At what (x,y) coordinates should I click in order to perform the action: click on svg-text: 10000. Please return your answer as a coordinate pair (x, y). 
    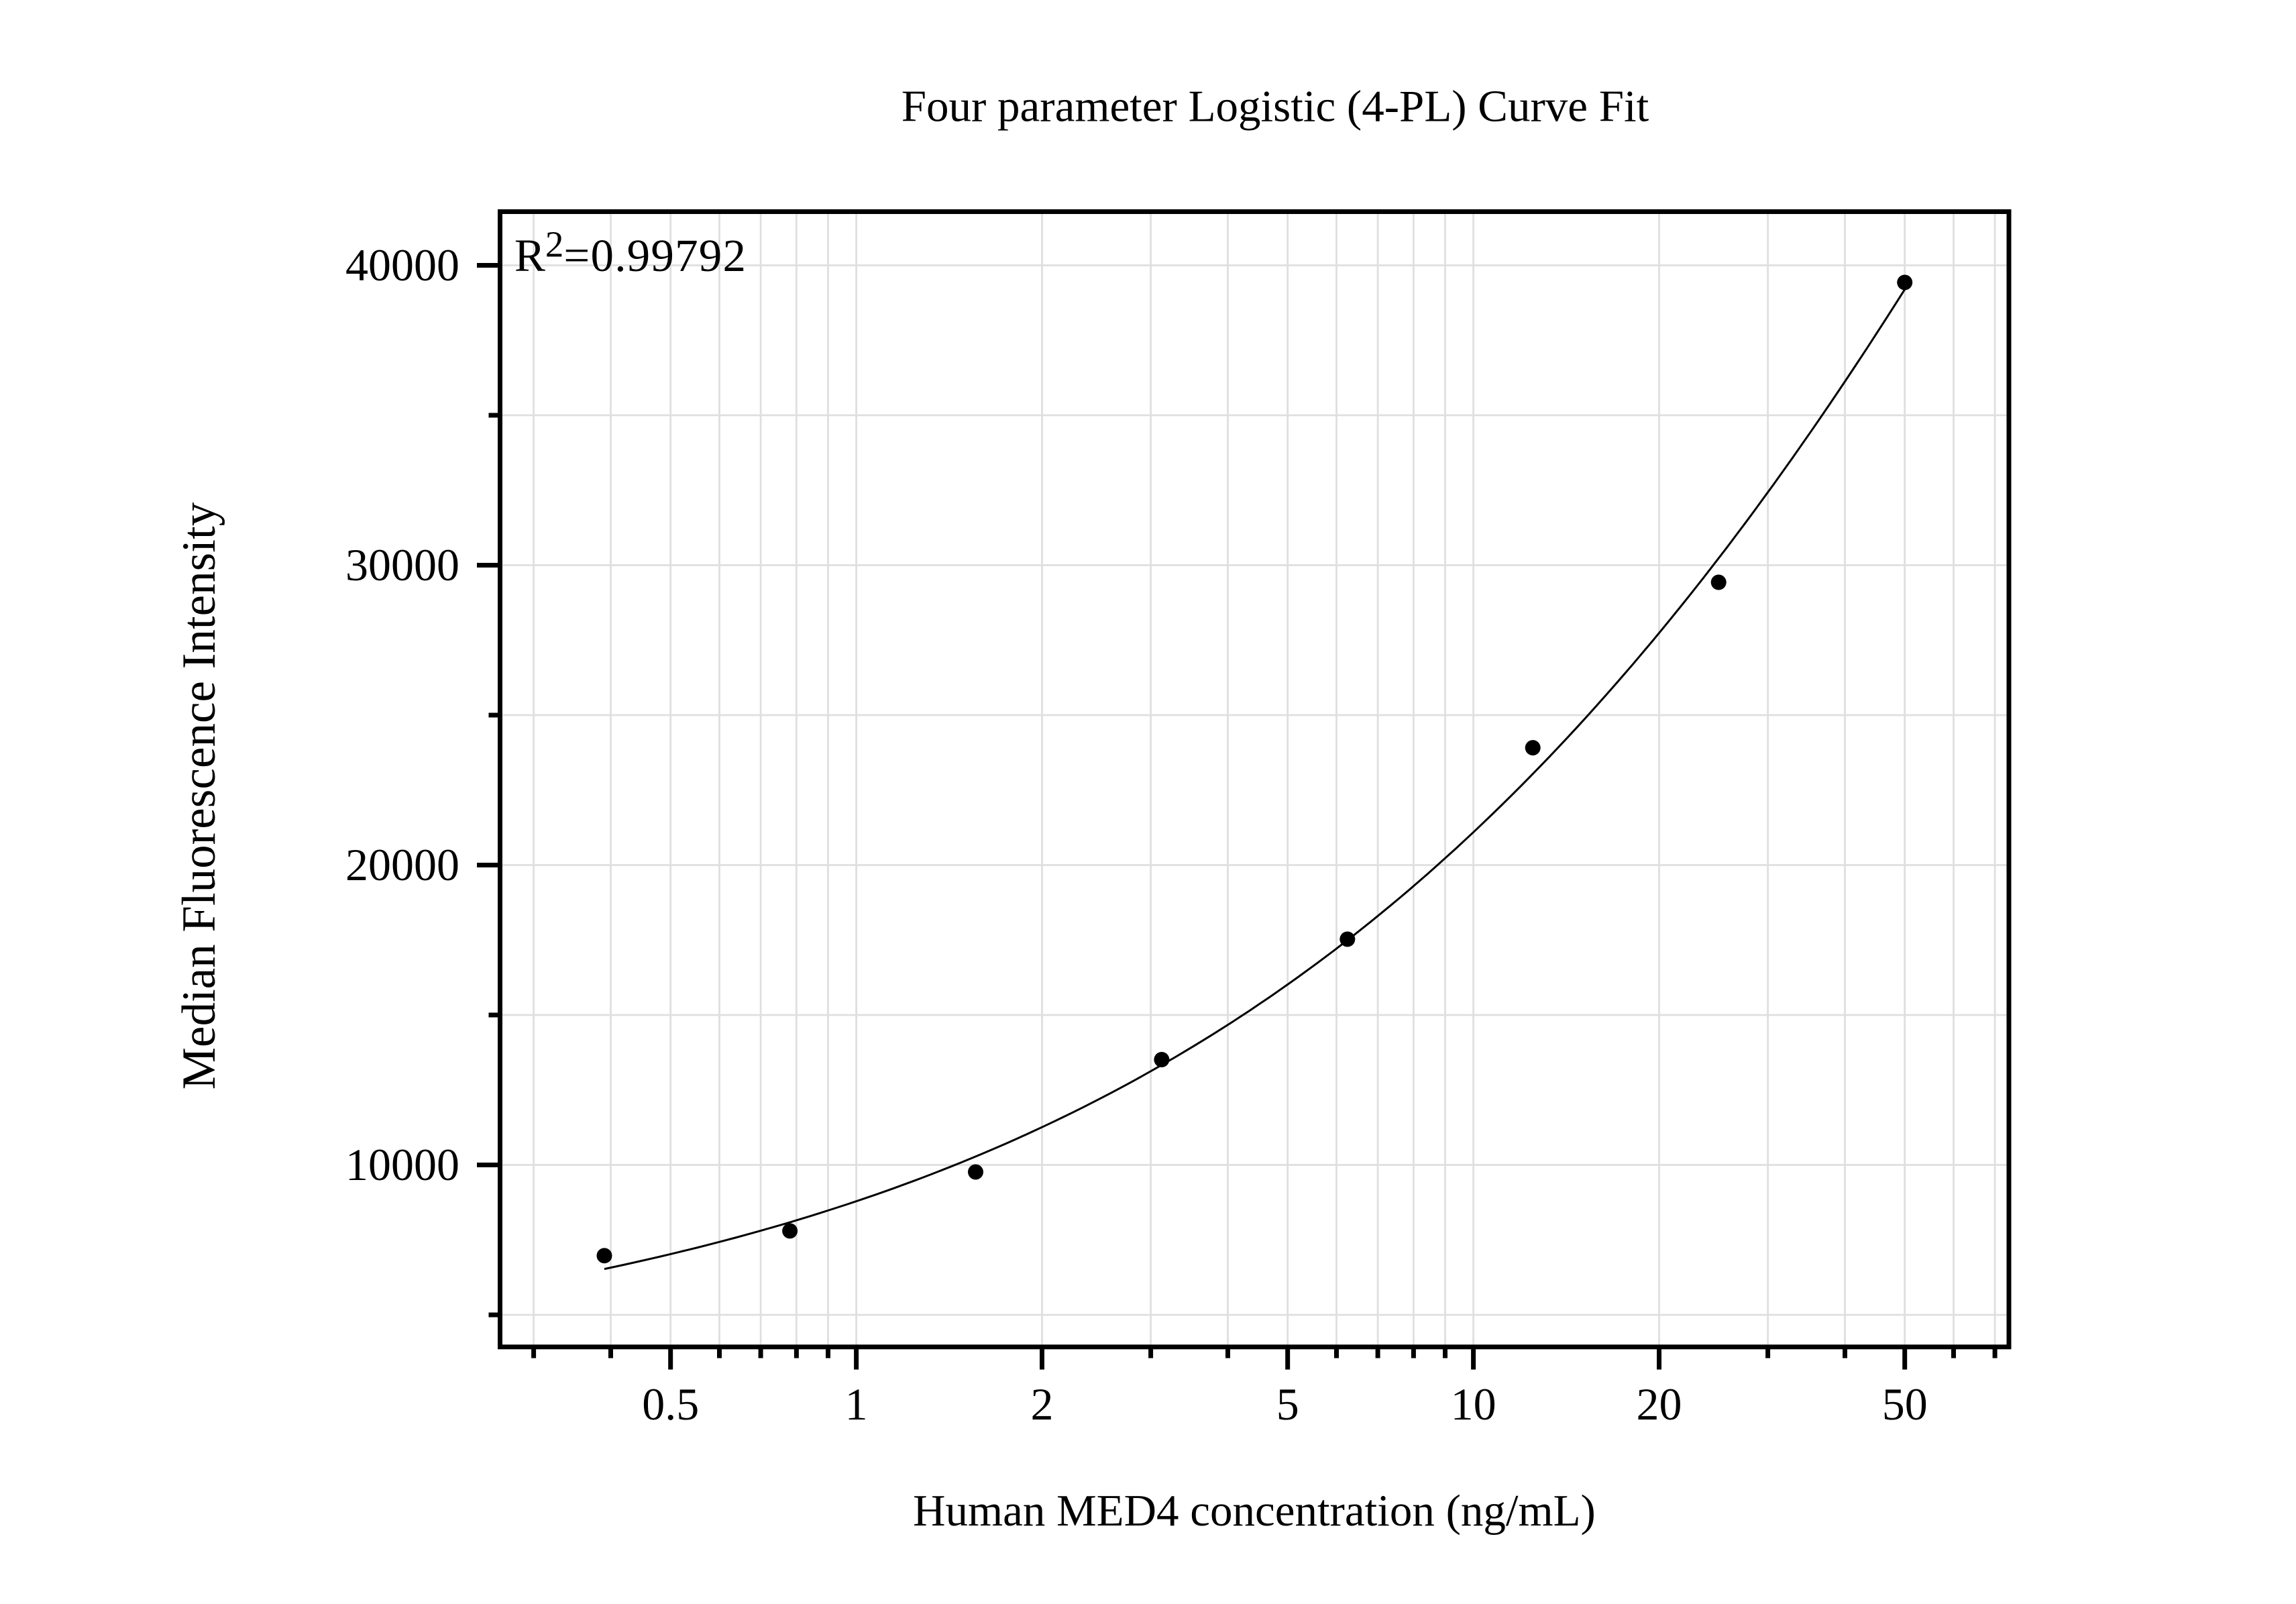
    Looking at the image, I should click on (402, 1164).